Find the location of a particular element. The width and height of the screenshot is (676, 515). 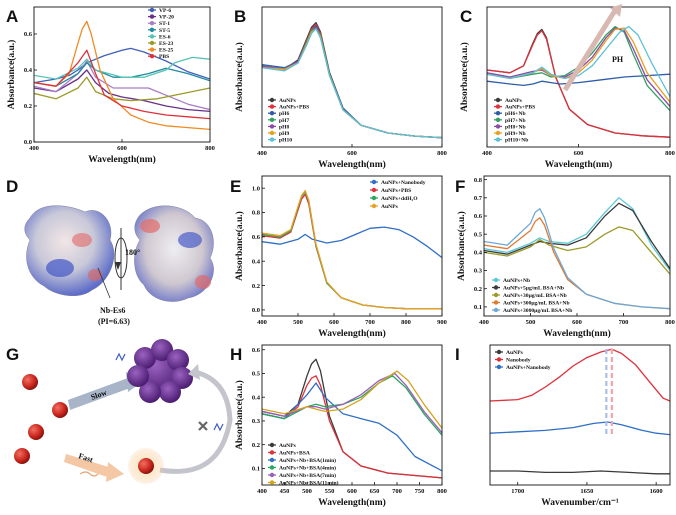

fast-arrow-head-icon is located at coordinates (115, 472).